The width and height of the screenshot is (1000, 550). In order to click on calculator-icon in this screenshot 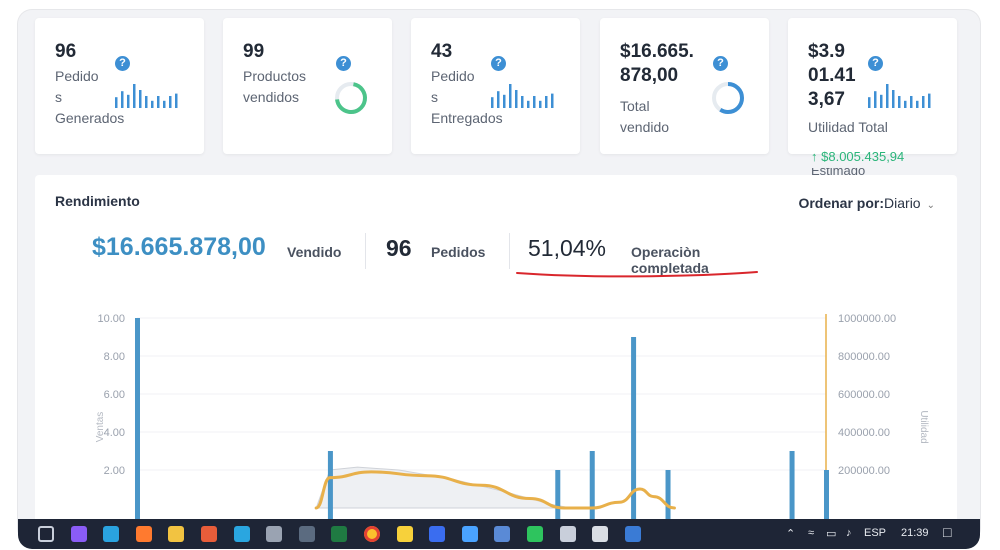, I will do `click(306, 534)`.